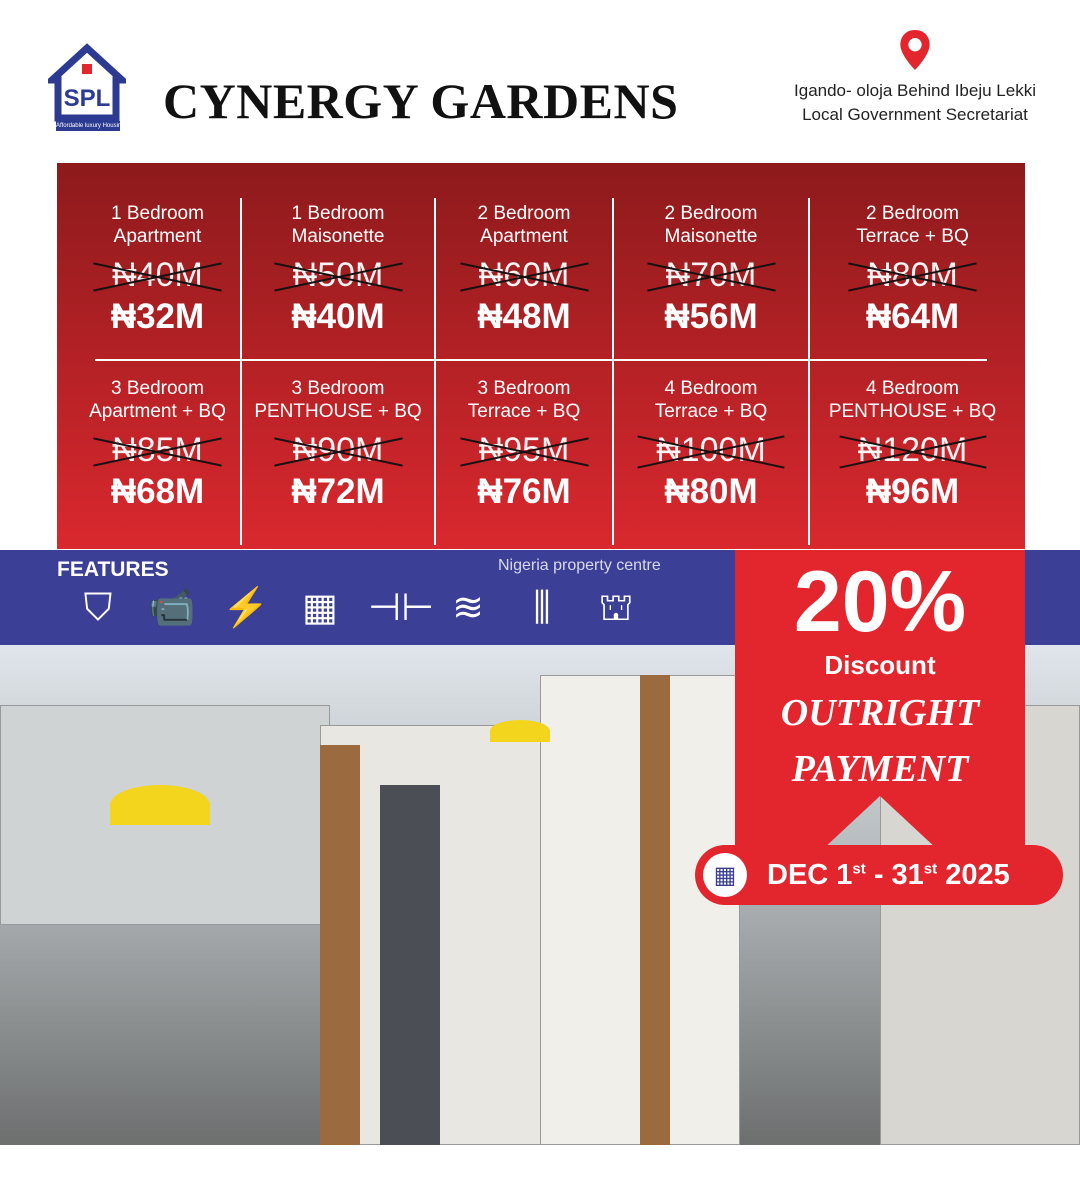 This screenshot has height=1200, width=1080. I want to click on unit-price-card: 2 Bedroom Terrace + BQ ₦80M ₦64M, so click(912, 280).